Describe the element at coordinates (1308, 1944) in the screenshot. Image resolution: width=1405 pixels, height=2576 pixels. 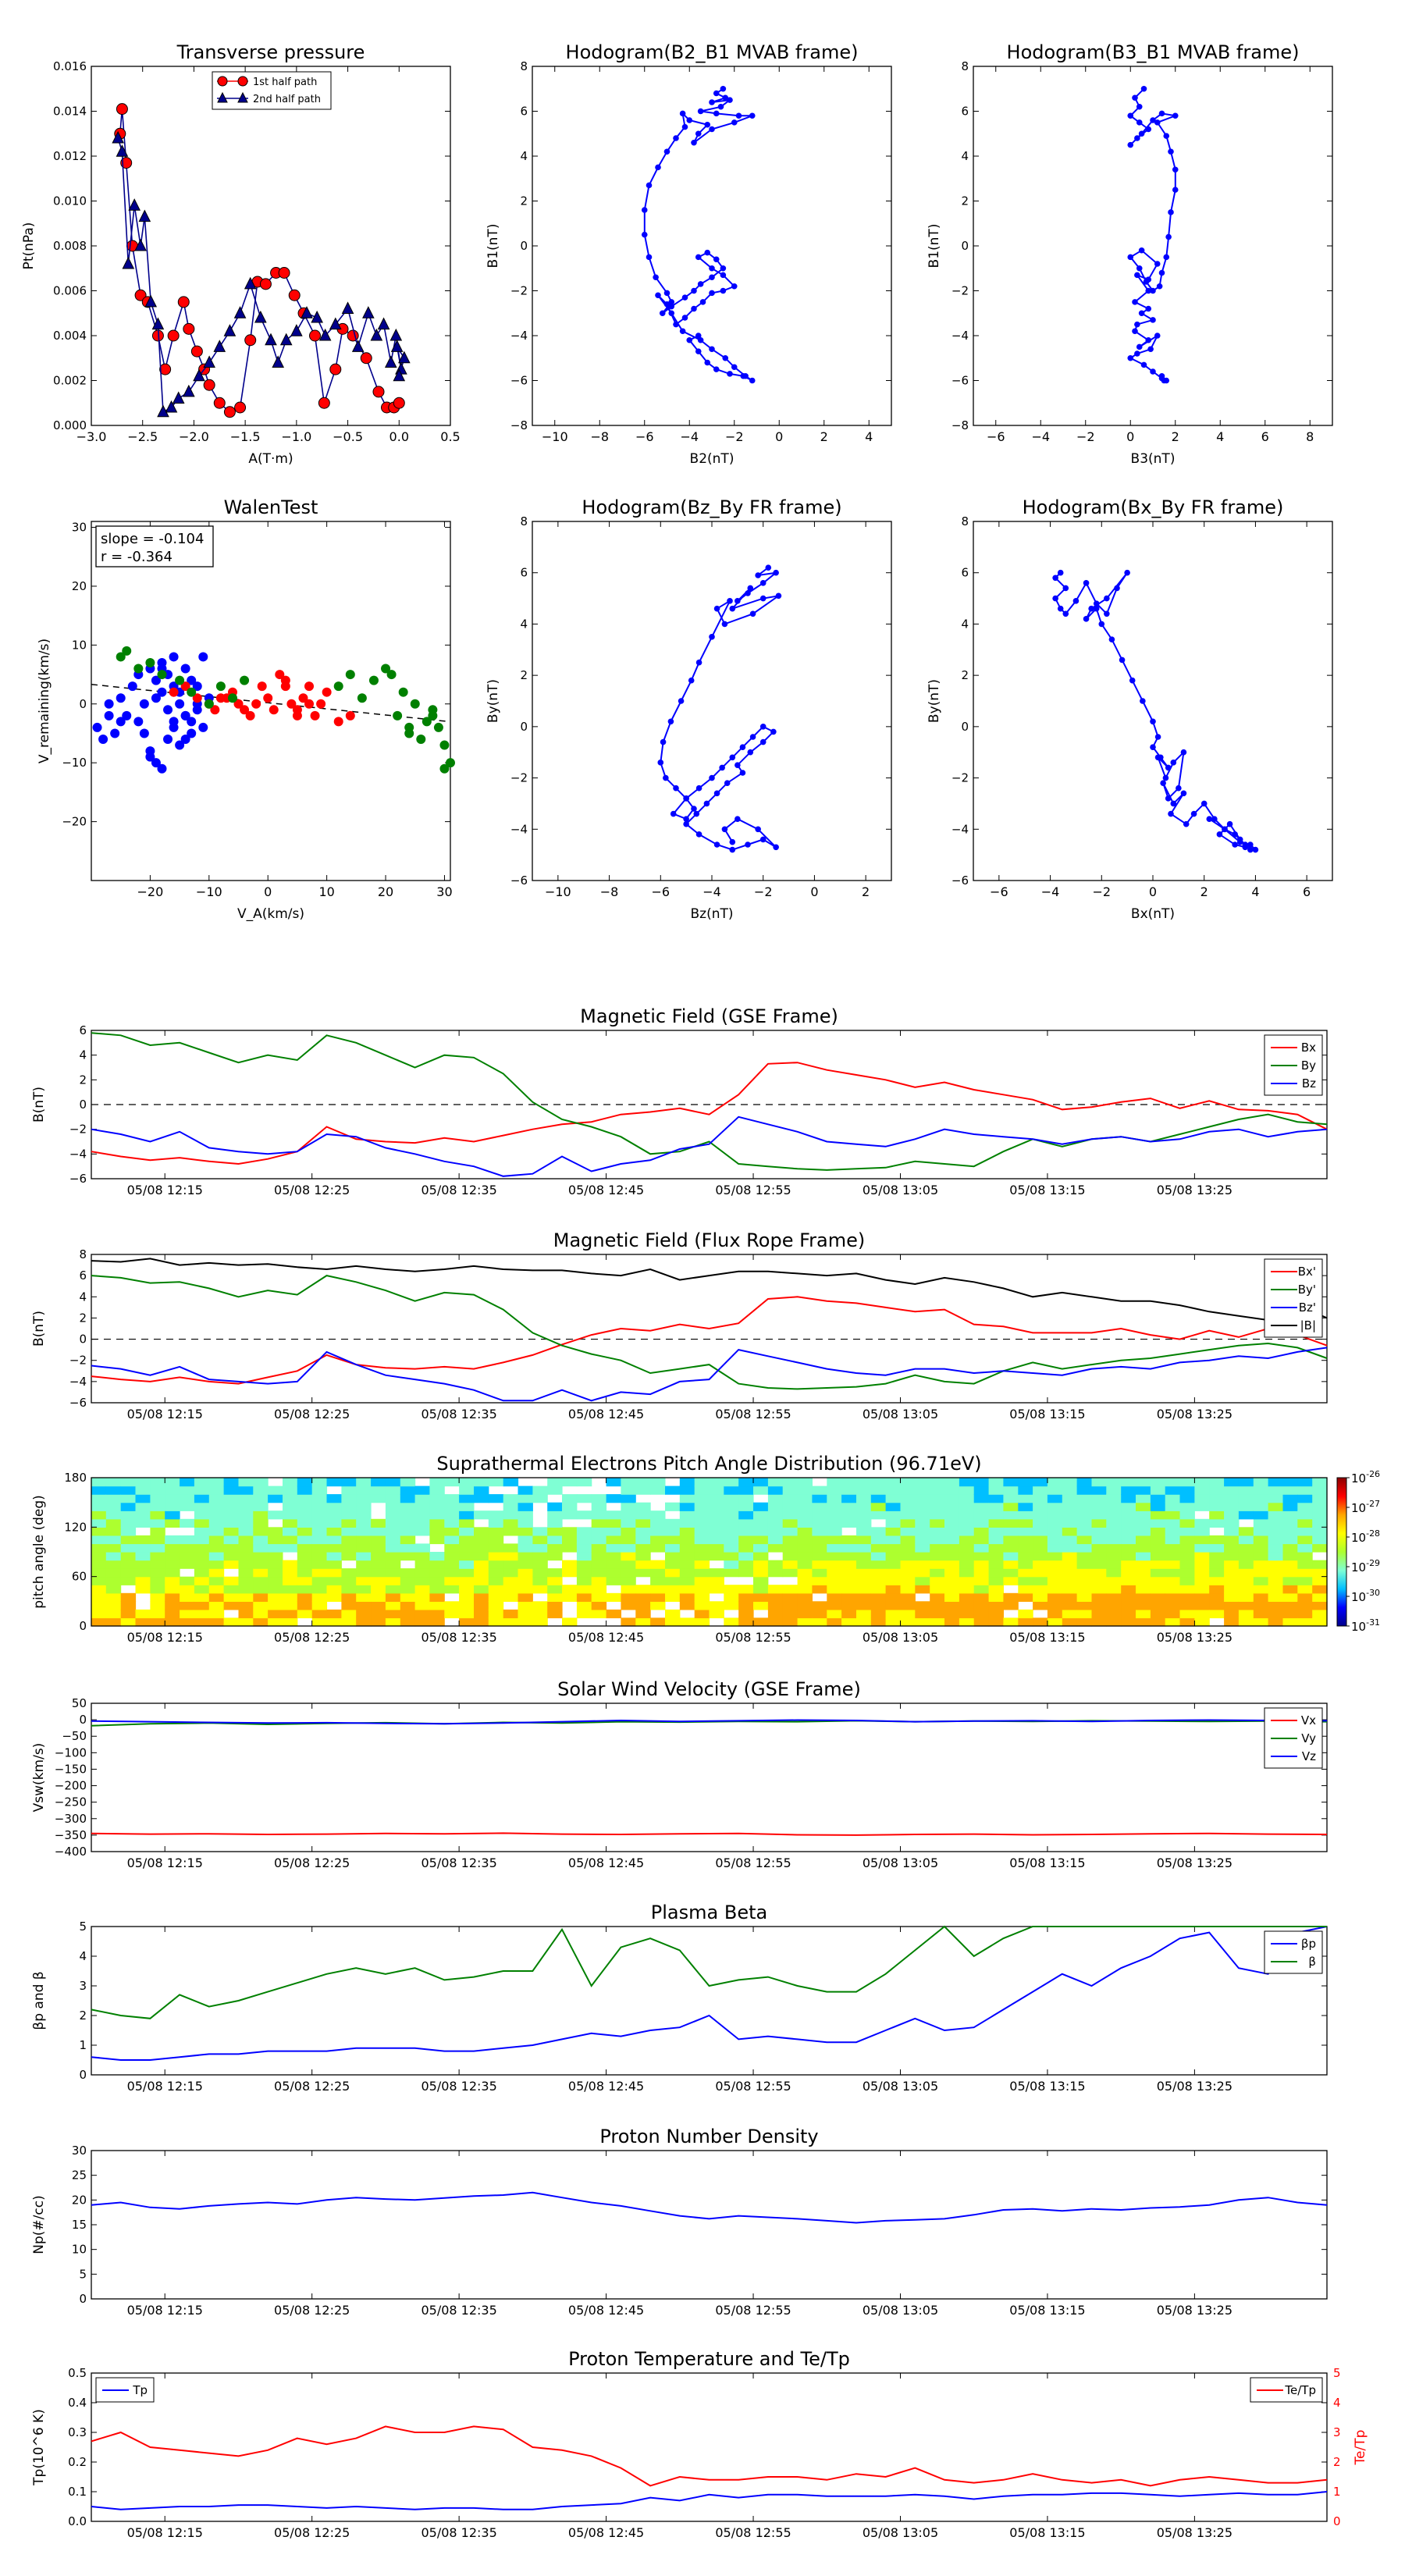
I see `legend-label: βp` at that location.